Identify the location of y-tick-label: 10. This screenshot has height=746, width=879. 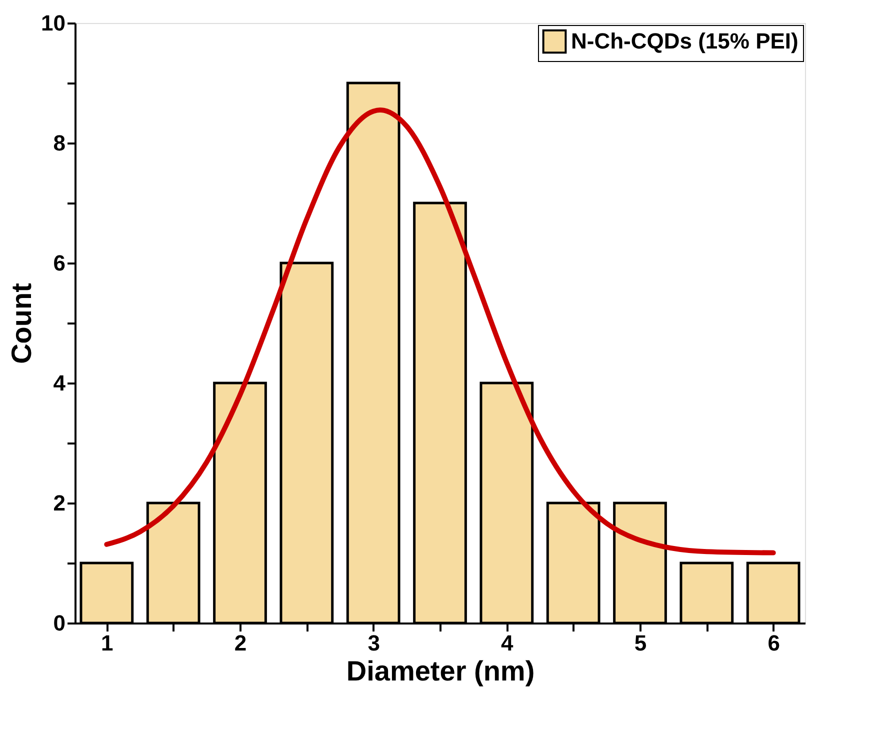
(53, 23).